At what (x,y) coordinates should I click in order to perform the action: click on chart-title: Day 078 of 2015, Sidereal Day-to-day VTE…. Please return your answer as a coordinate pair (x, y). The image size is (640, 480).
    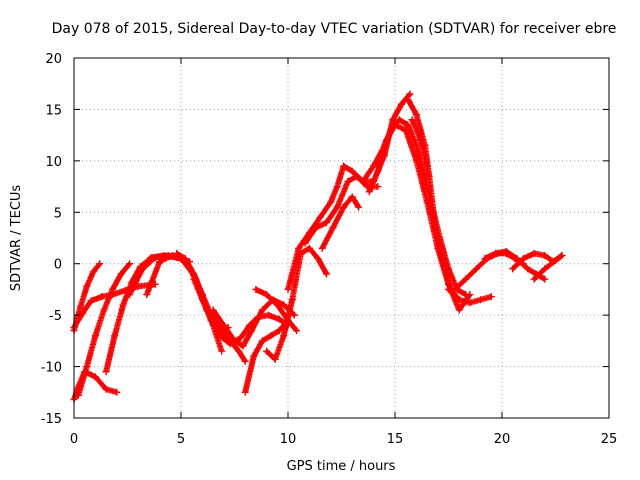
    Looking at the image, I should click on (334, 29).